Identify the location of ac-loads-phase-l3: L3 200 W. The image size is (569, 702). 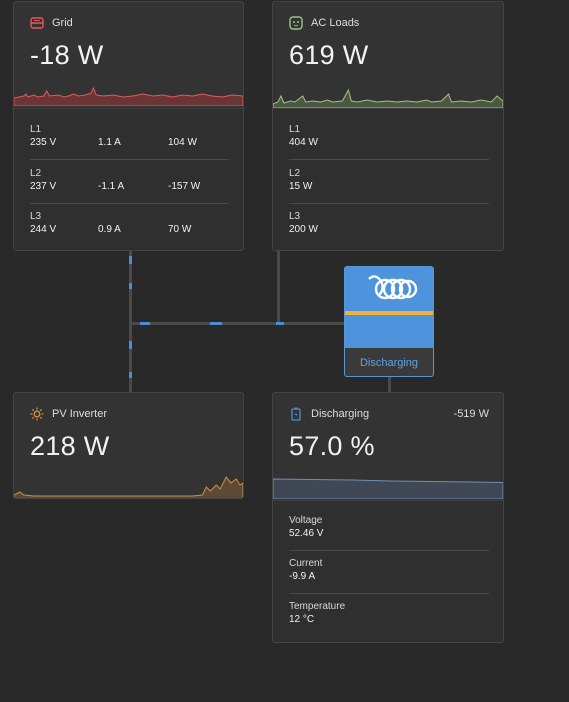
(389, 223).